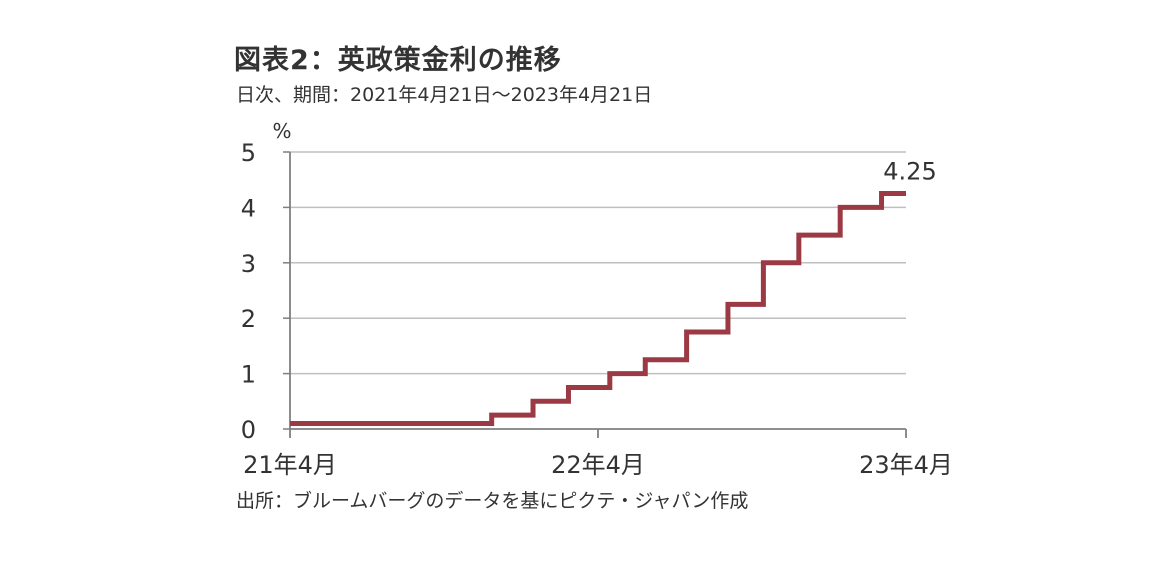 This screenshot has width=1152, height=580. Describe the element at coordinates (248, 208) in the screenshot. I see `y-tick-label: 4` at that location.